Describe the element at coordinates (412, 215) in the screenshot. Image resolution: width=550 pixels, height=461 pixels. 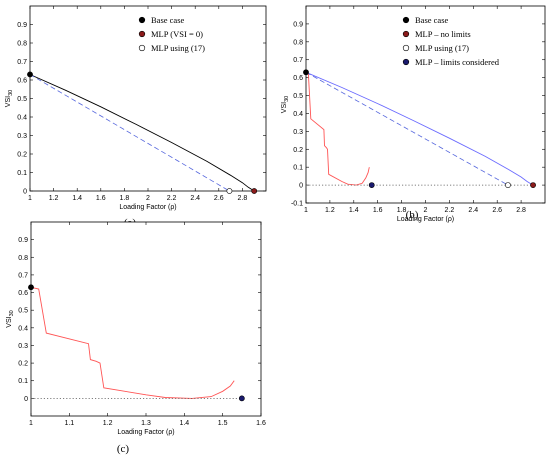
I see `panel-label: (b)` at that location.